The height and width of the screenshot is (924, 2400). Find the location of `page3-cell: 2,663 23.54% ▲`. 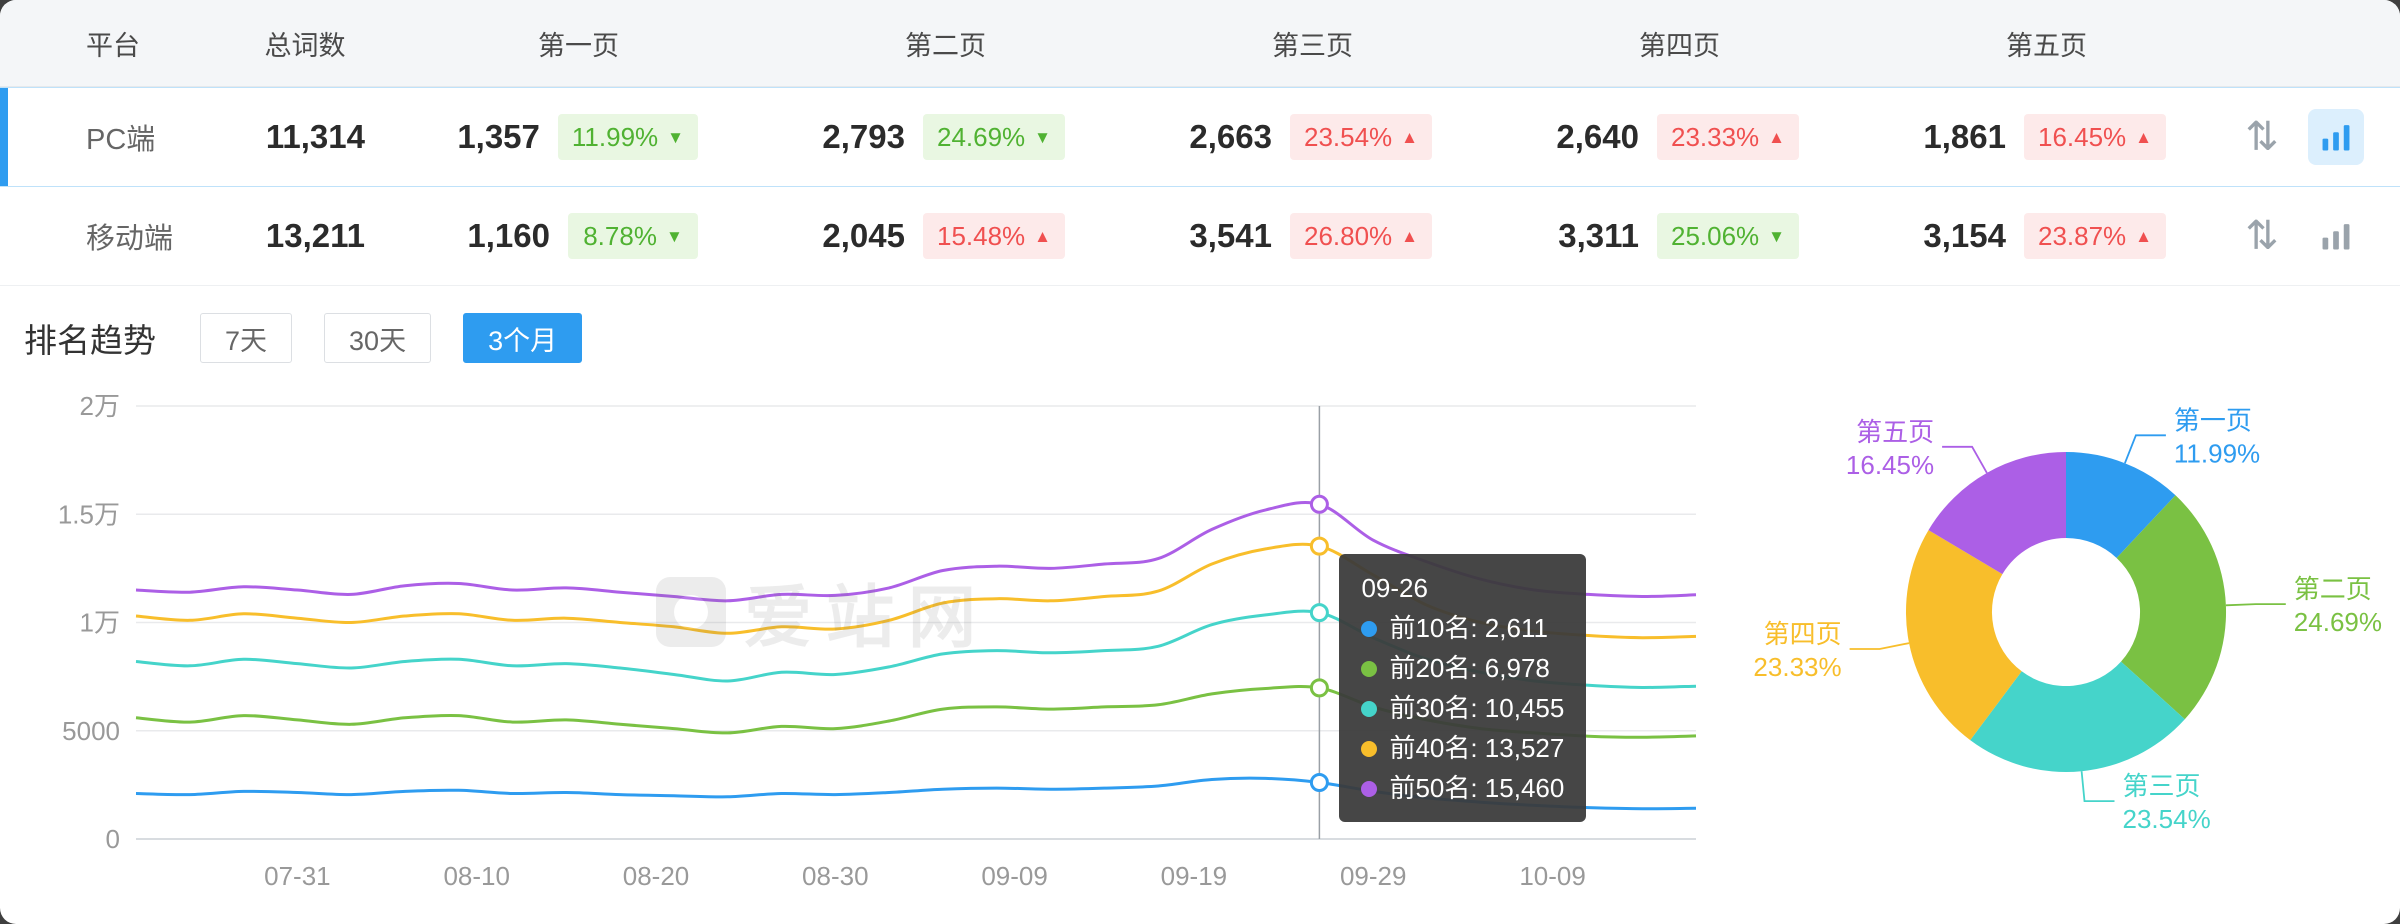

page3-cell: 2,663 23.54% ▲ is located at coordinates (1312, 137).